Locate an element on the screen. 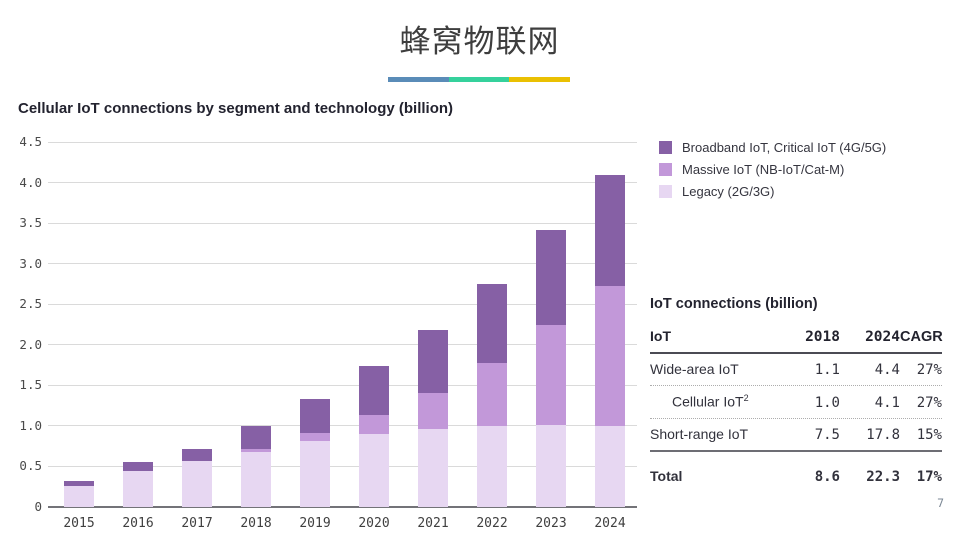 This screenshot has height=539, width=959. bar-2015 is located at coordinates (79, 494).